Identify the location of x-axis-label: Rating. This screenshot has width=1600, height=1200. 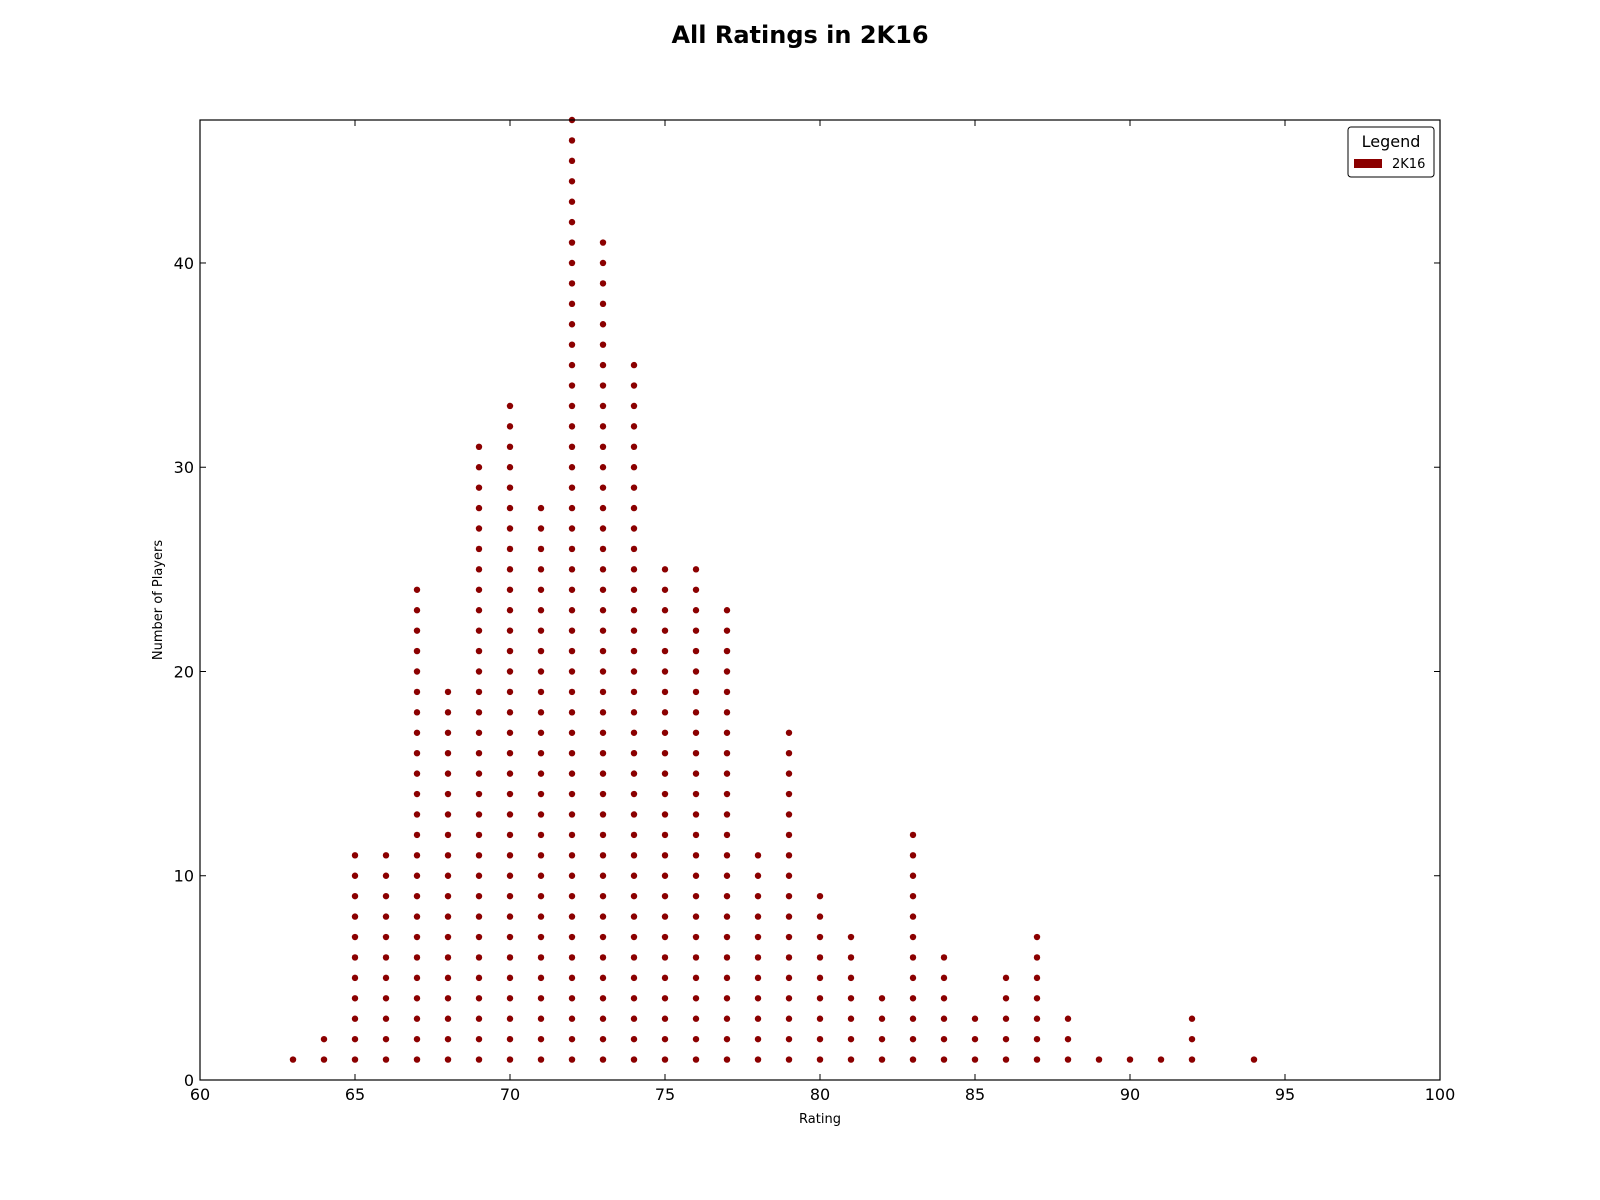
(820, 1119).